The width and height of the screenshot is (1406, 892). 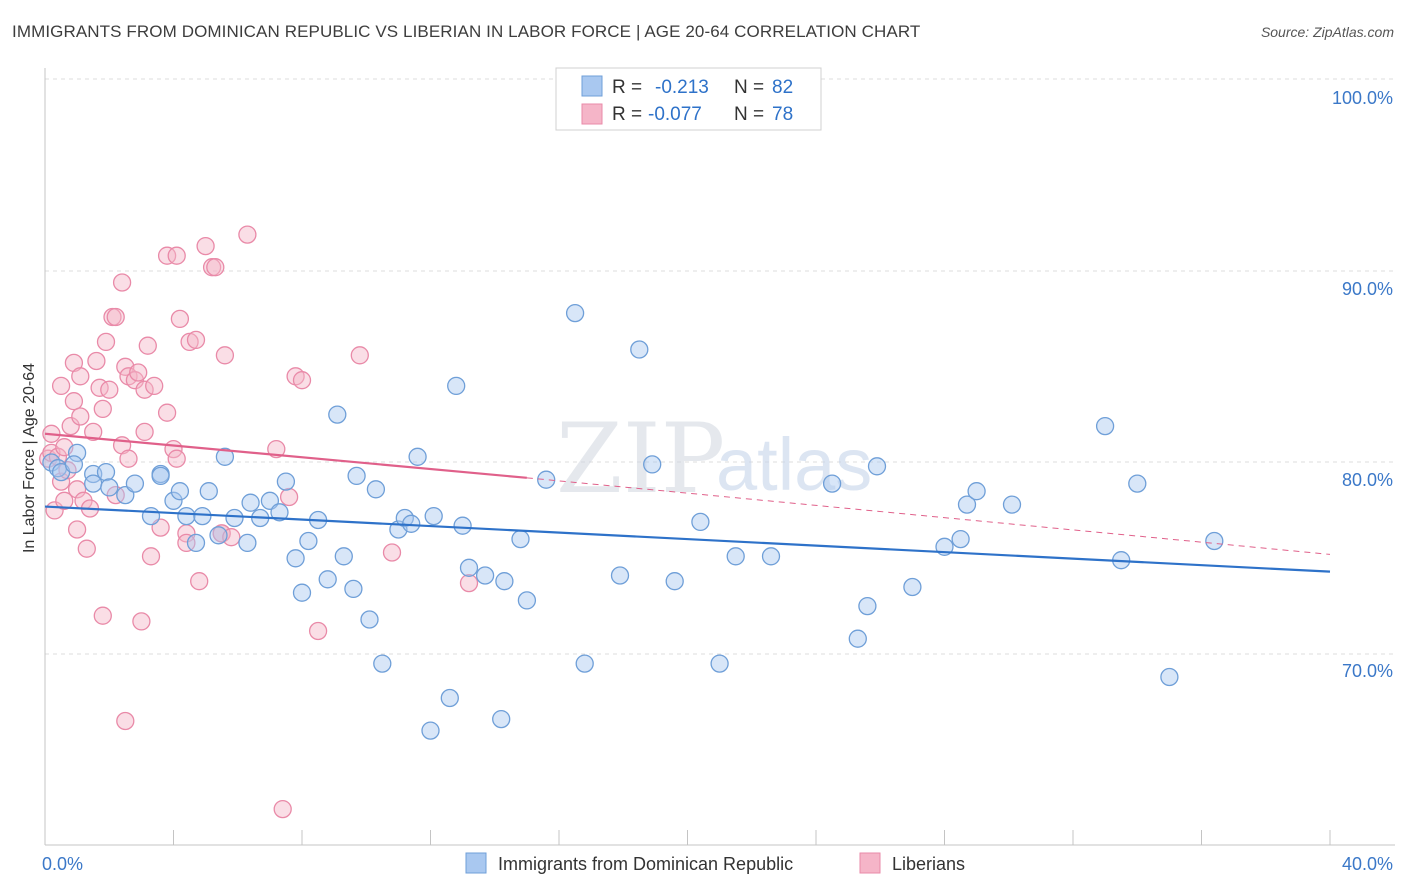 I want to click on watermark-zip: ZIP, so click(x=640, y=459).